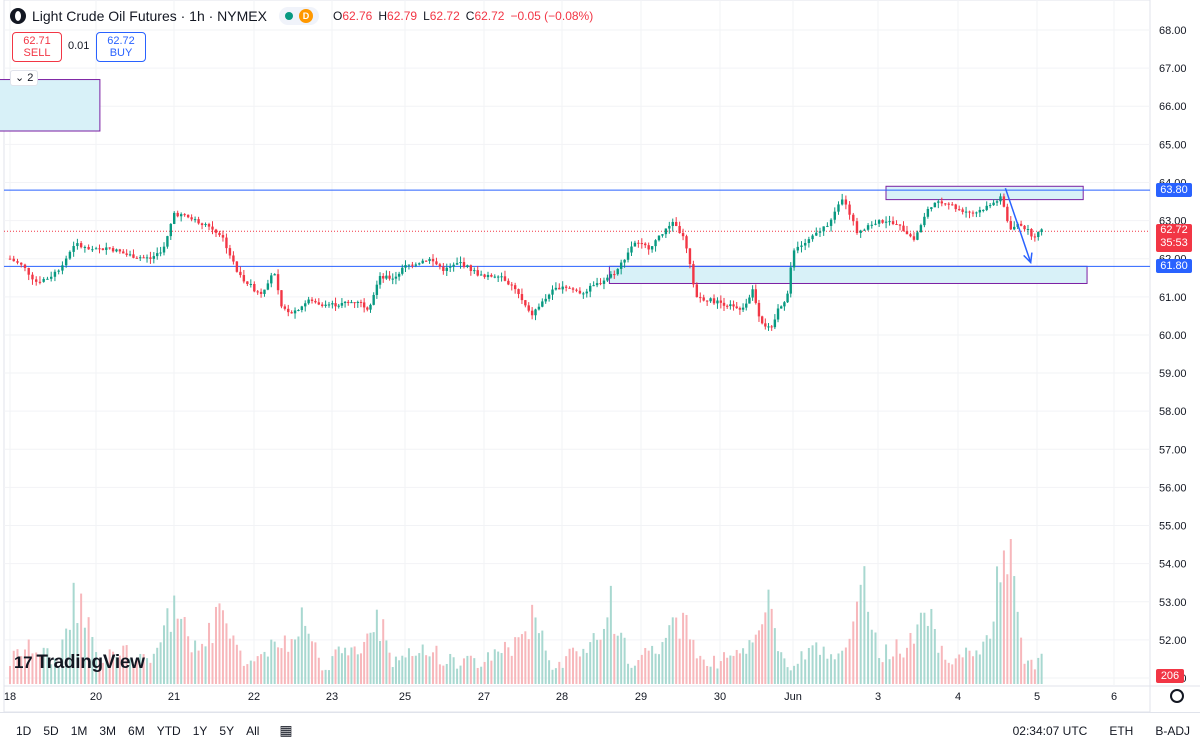 This screenshot has height=748, width=1200. Describe the element at coordinates (1173, 336) in the screenshot. I see `y-tick-label: 60.00` at that location.